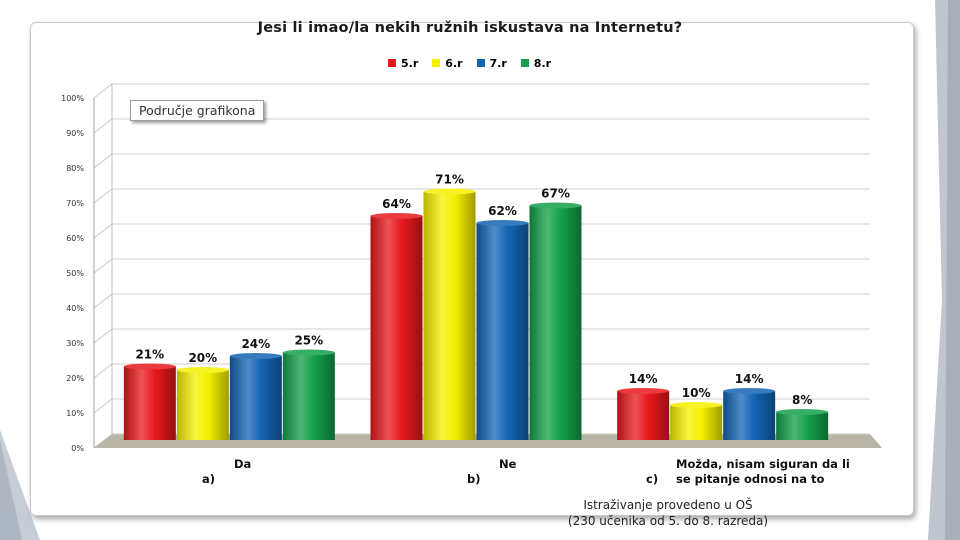 The height and width of the screenshot is (540, 960). Describe the element at coordinates (396, 204) in the screenshot. I see `data-label: 64%` at that location.